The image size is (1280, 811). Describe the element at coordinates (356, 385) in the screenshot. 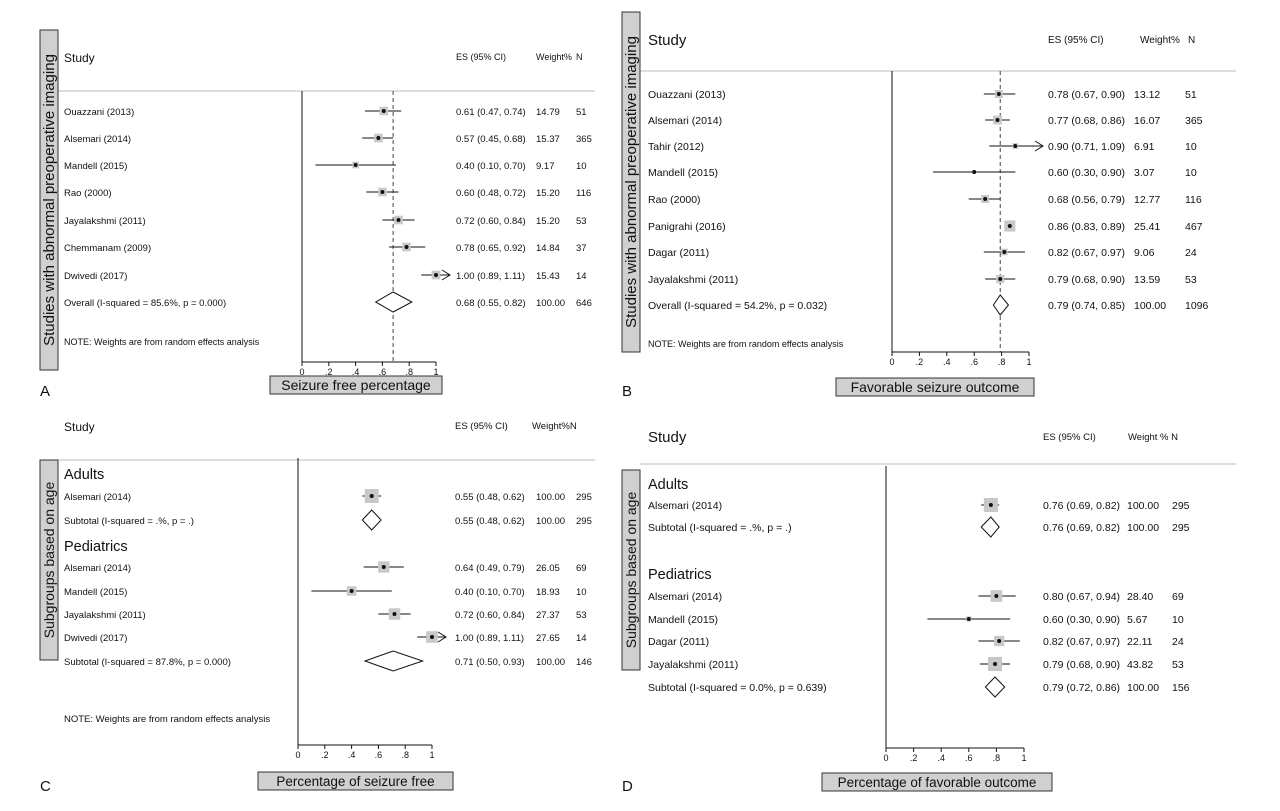

I see `x-axis-title: Seizure free percentage` at that location.